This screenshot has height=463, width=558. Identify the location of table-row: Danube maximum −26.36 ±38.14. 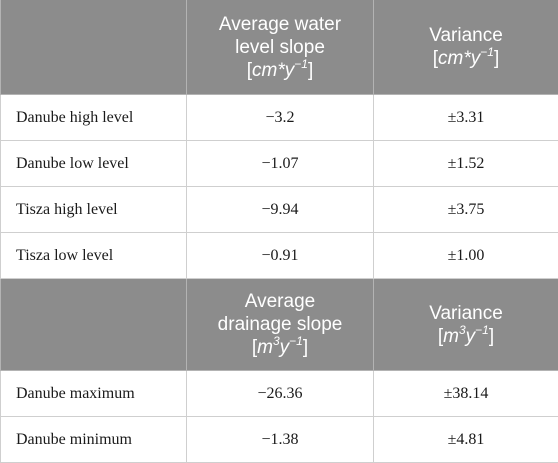
(279, 394).